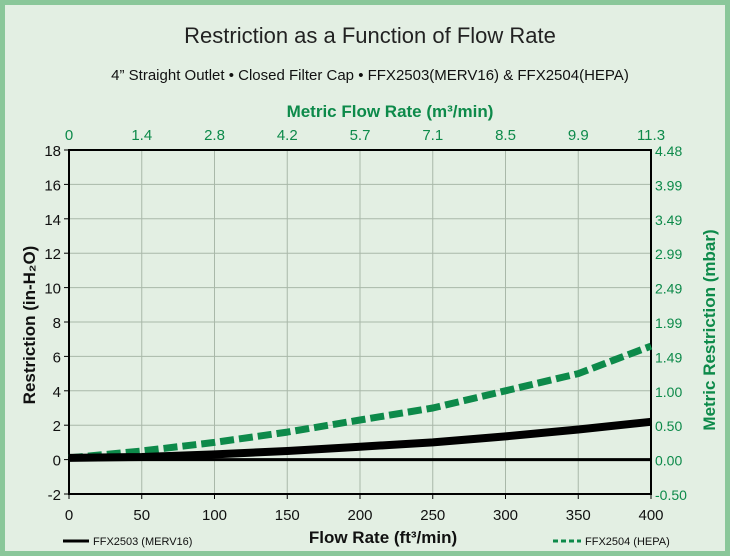 This screenshot has height=556, width=730. Describe the element at coordinates (52, 289) in the screenshot. I see `y-tick-label: 10` at that location.